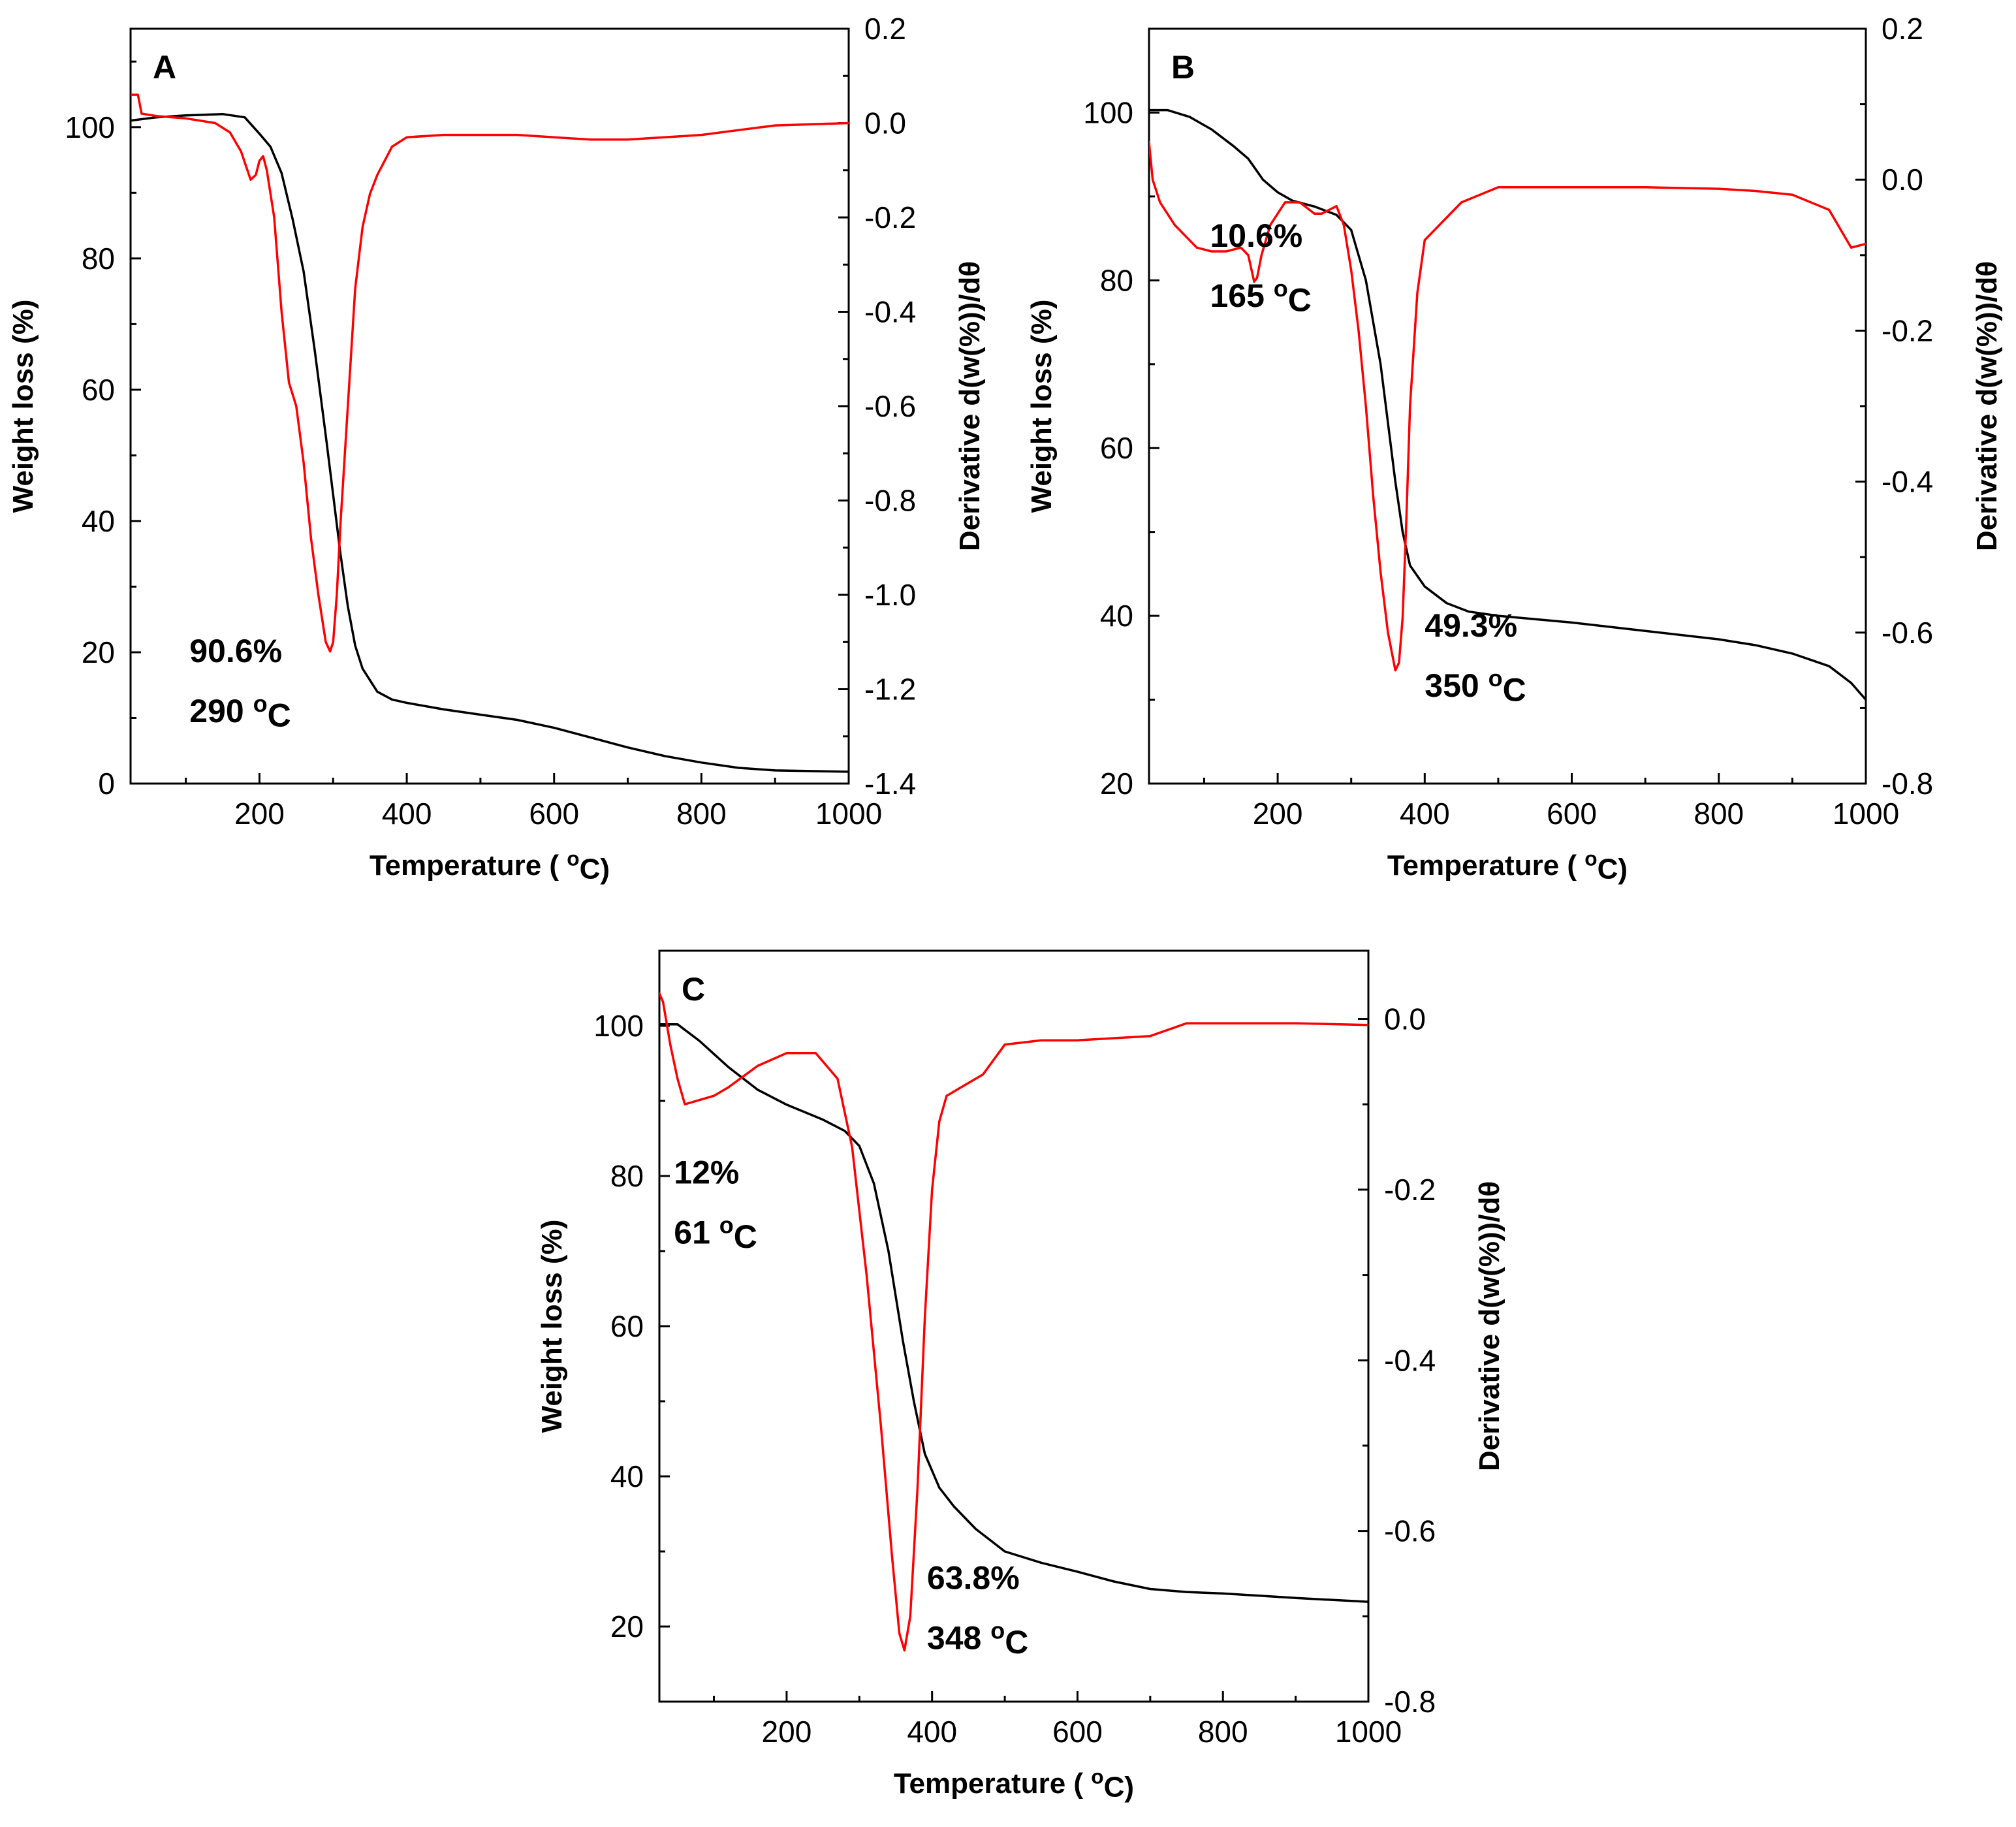 This screenshot has height=1827, width=2016. I want to click on panel-letter: B, so click(1183, 67).